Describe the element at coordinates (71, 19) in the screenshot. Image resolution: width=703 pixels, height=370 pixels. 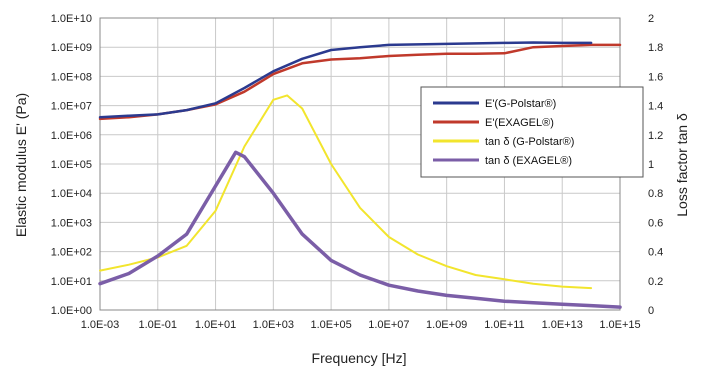
I see `left-y-tick-label: 1.0E+10` at that location.